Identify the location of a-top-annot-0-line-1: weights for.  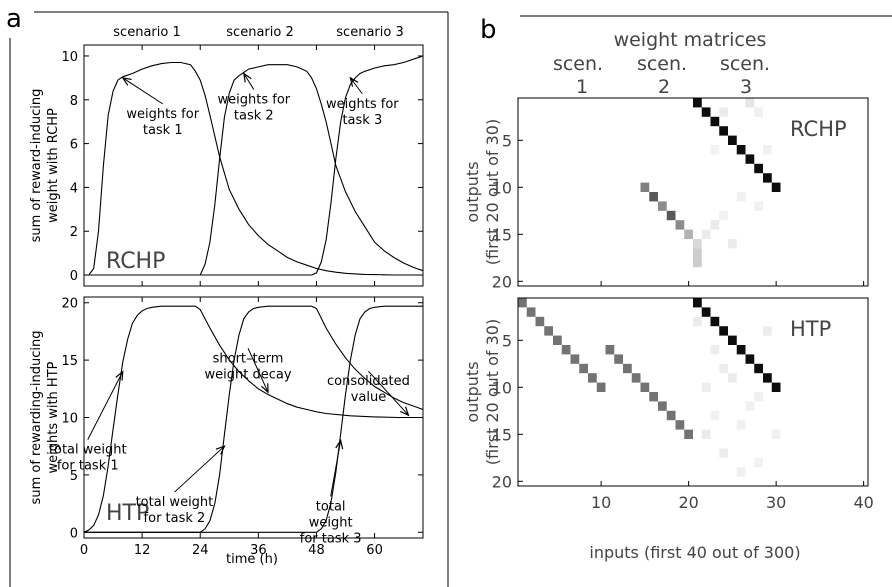
(162, 114).